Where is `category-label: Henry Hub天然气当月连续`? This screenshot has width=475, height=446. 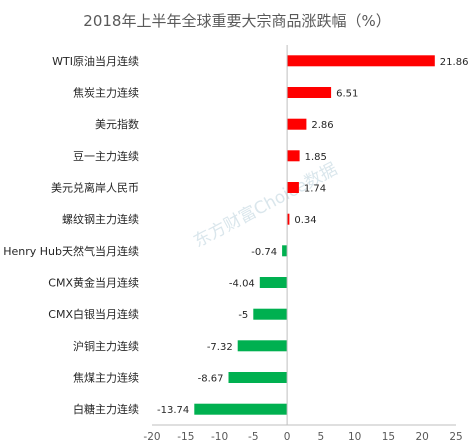
category-label: Henry Hub天然气当月连续 is located at coordinates (71, 251).